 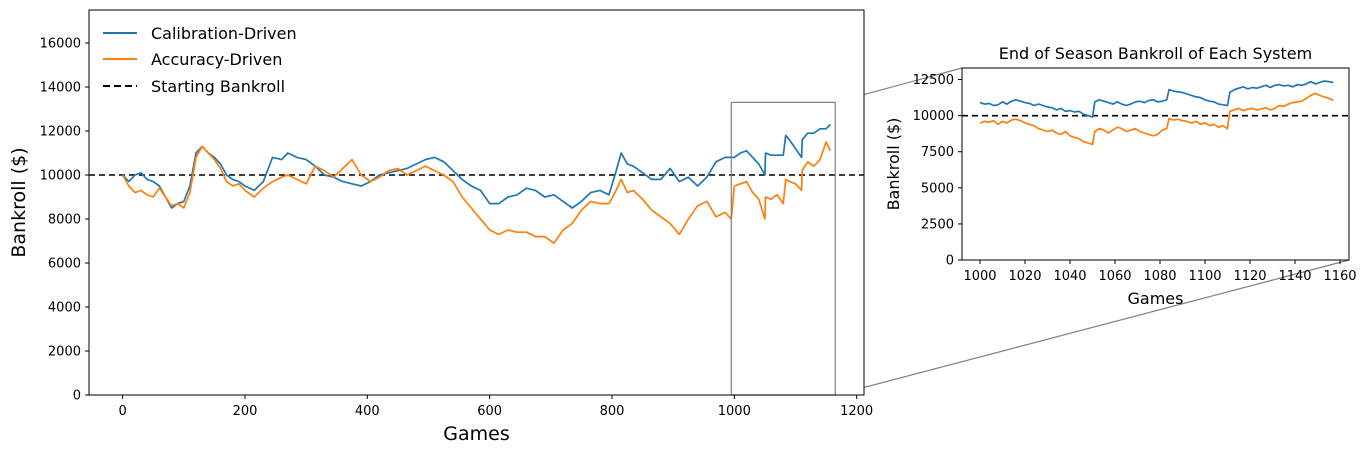 What do you see at coordinates (476, 434) in the screenshot?
I see `main-x-axis-title: Games` at bounding box center [476, 434].